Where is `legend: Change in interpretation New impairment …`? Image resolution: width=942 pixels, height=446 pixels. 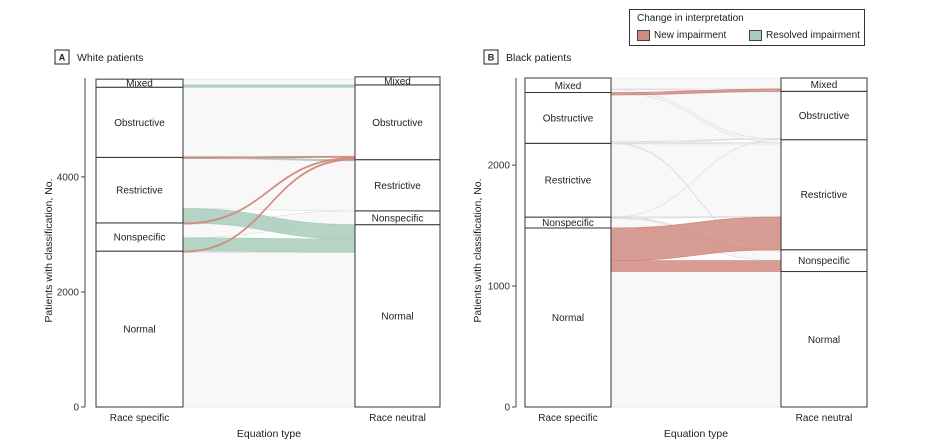 legend: Change in interpretation New impairment … is located at coordinates (747, 27).